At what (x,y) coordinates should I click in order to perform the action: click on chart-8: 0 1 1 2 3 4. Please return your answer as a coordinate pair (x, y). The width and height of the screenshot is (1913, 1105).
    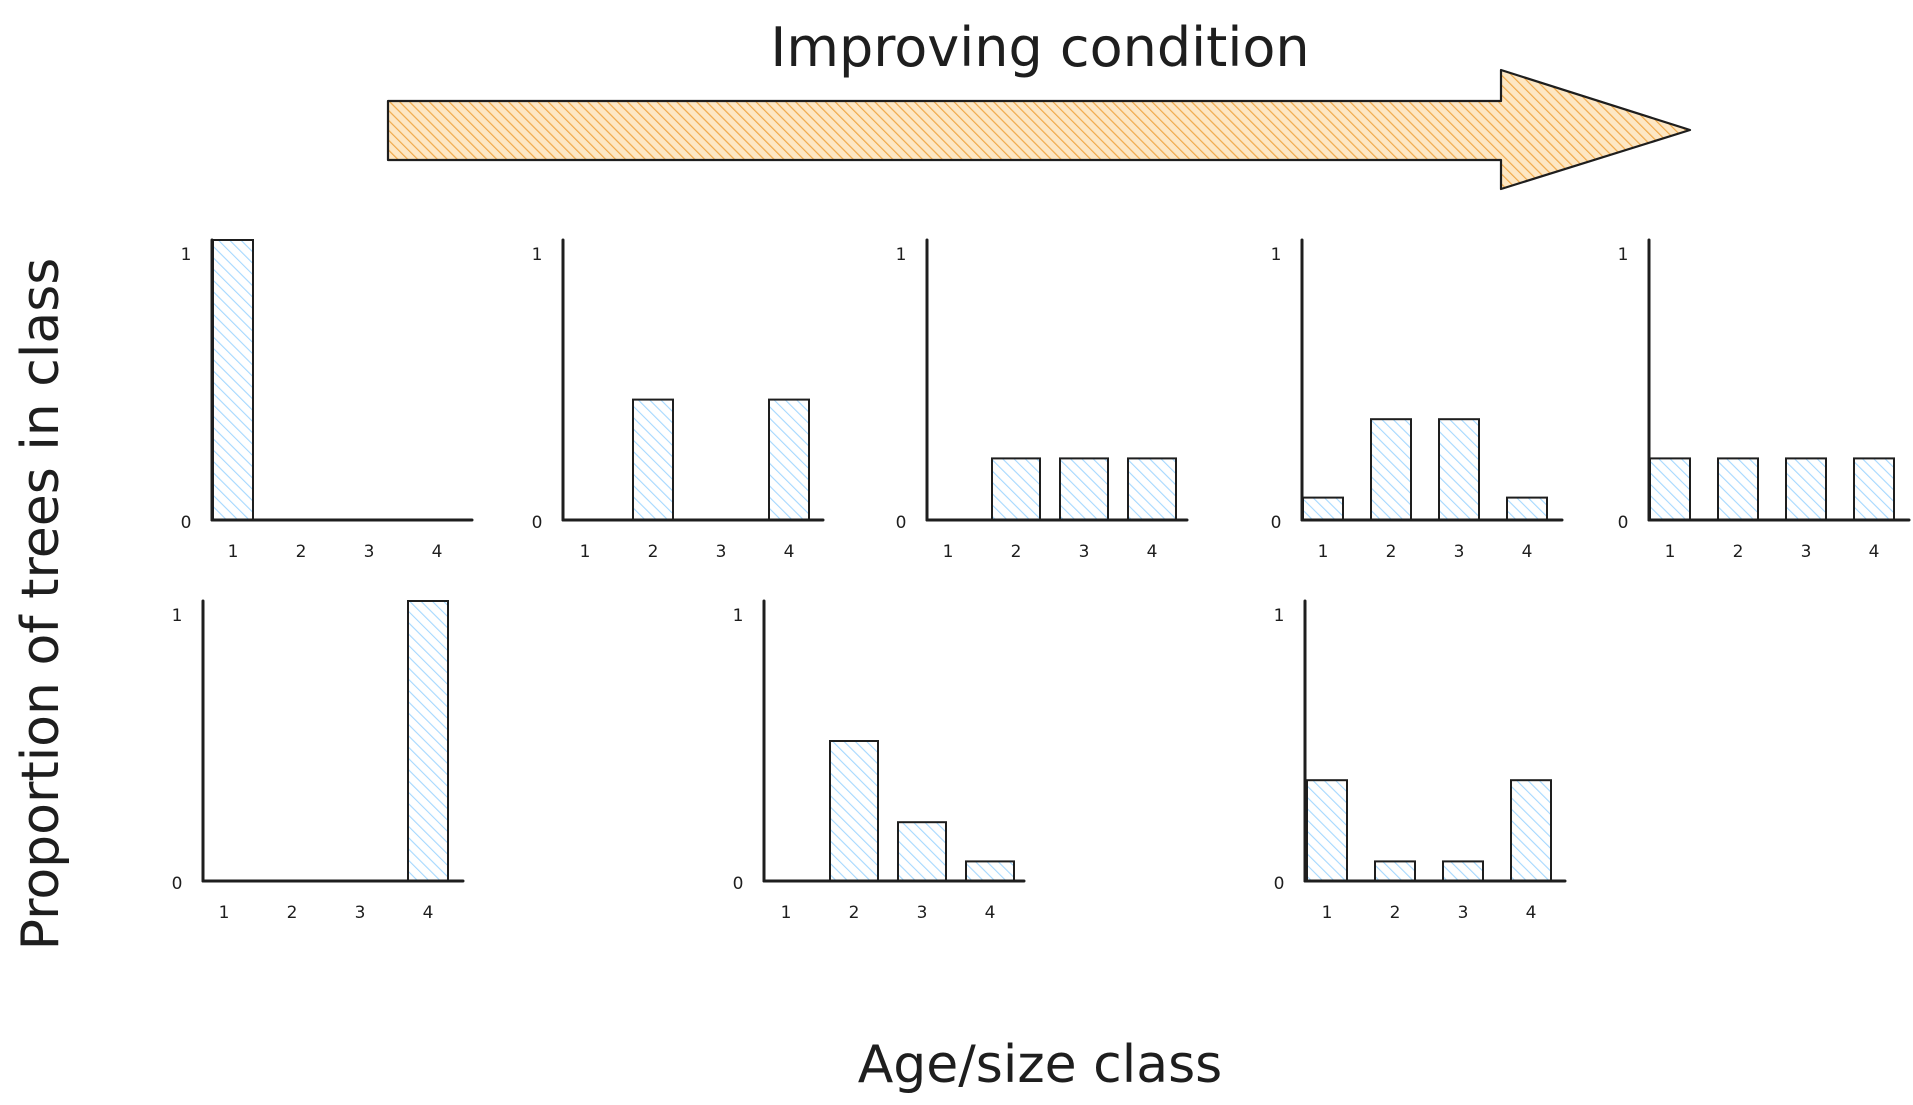
    Looking at the image, I should click on (1420, 761).